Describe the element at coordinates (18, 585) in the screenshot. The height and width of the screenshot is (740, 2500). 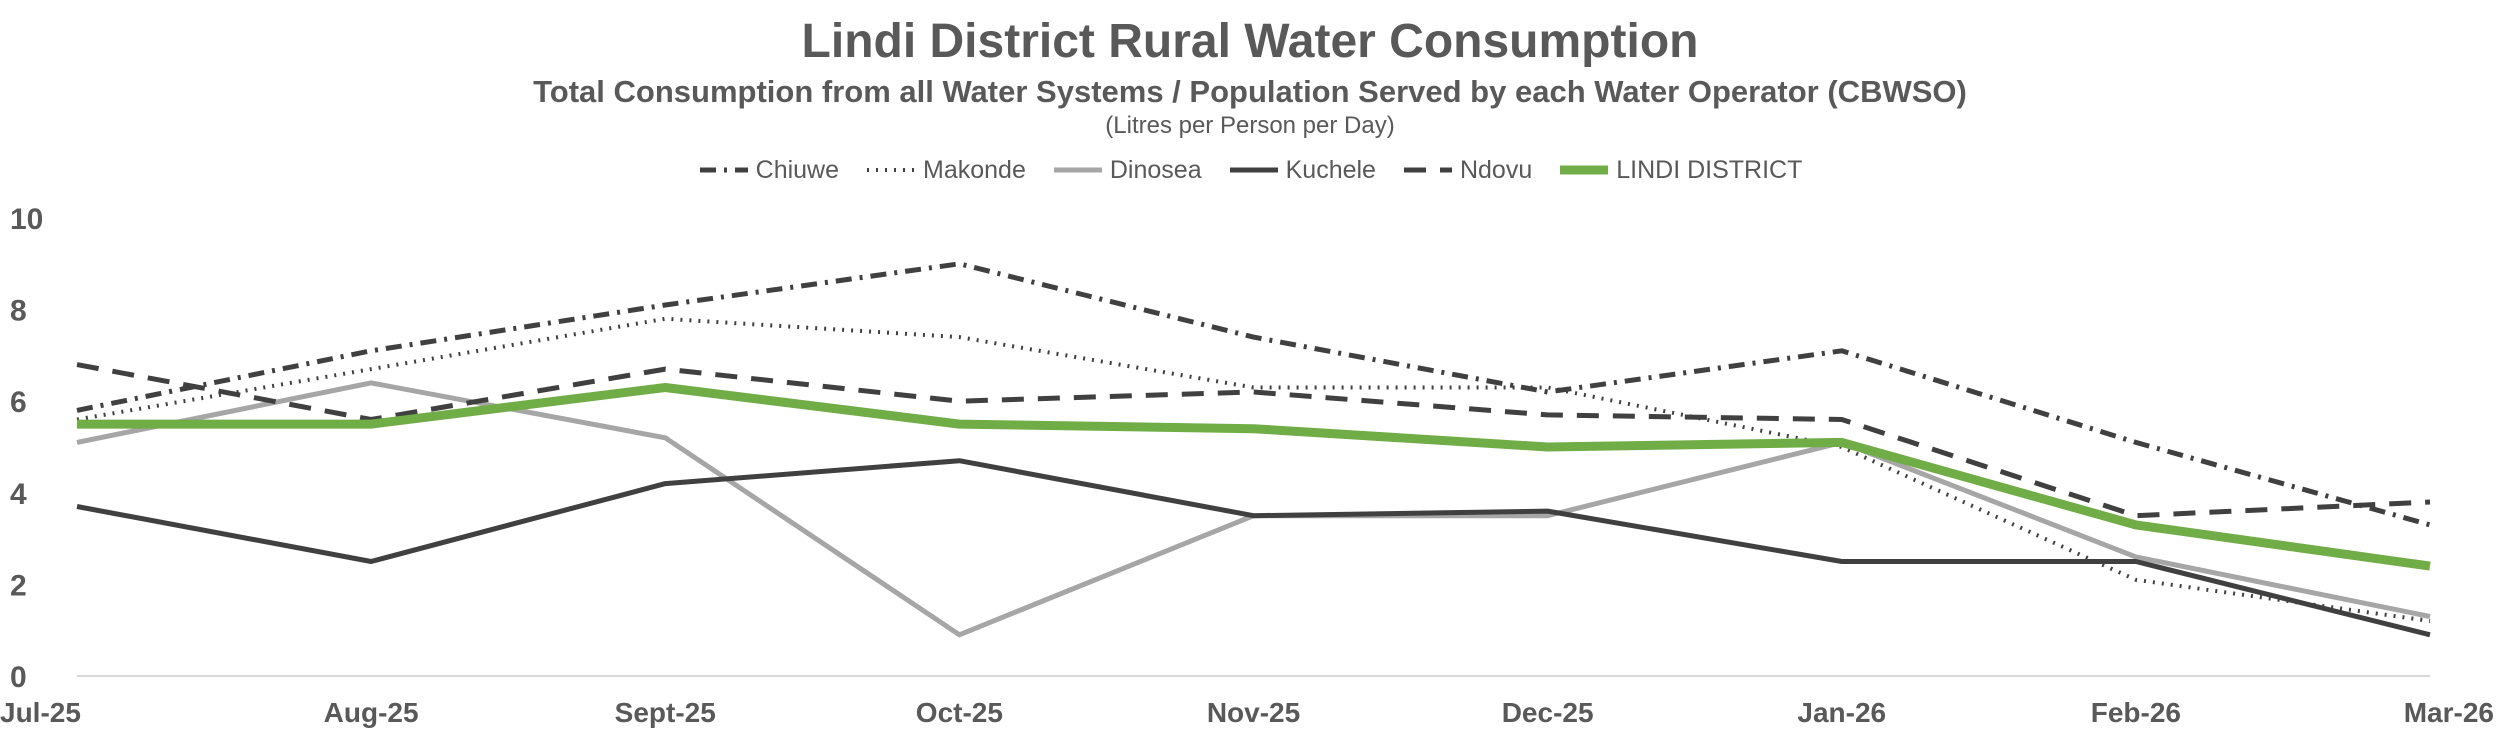
I see `y-tick-label: 2` at that location.